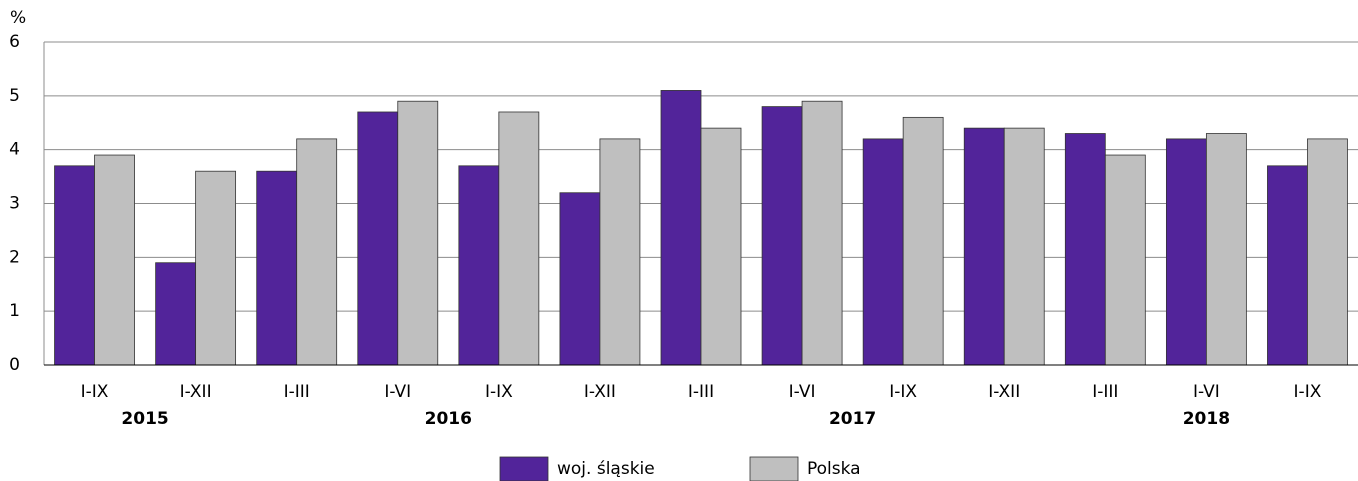  Describe the element at coordinates (18, 18) in the screenshot. I see `y-axis-unit: %` at that location.